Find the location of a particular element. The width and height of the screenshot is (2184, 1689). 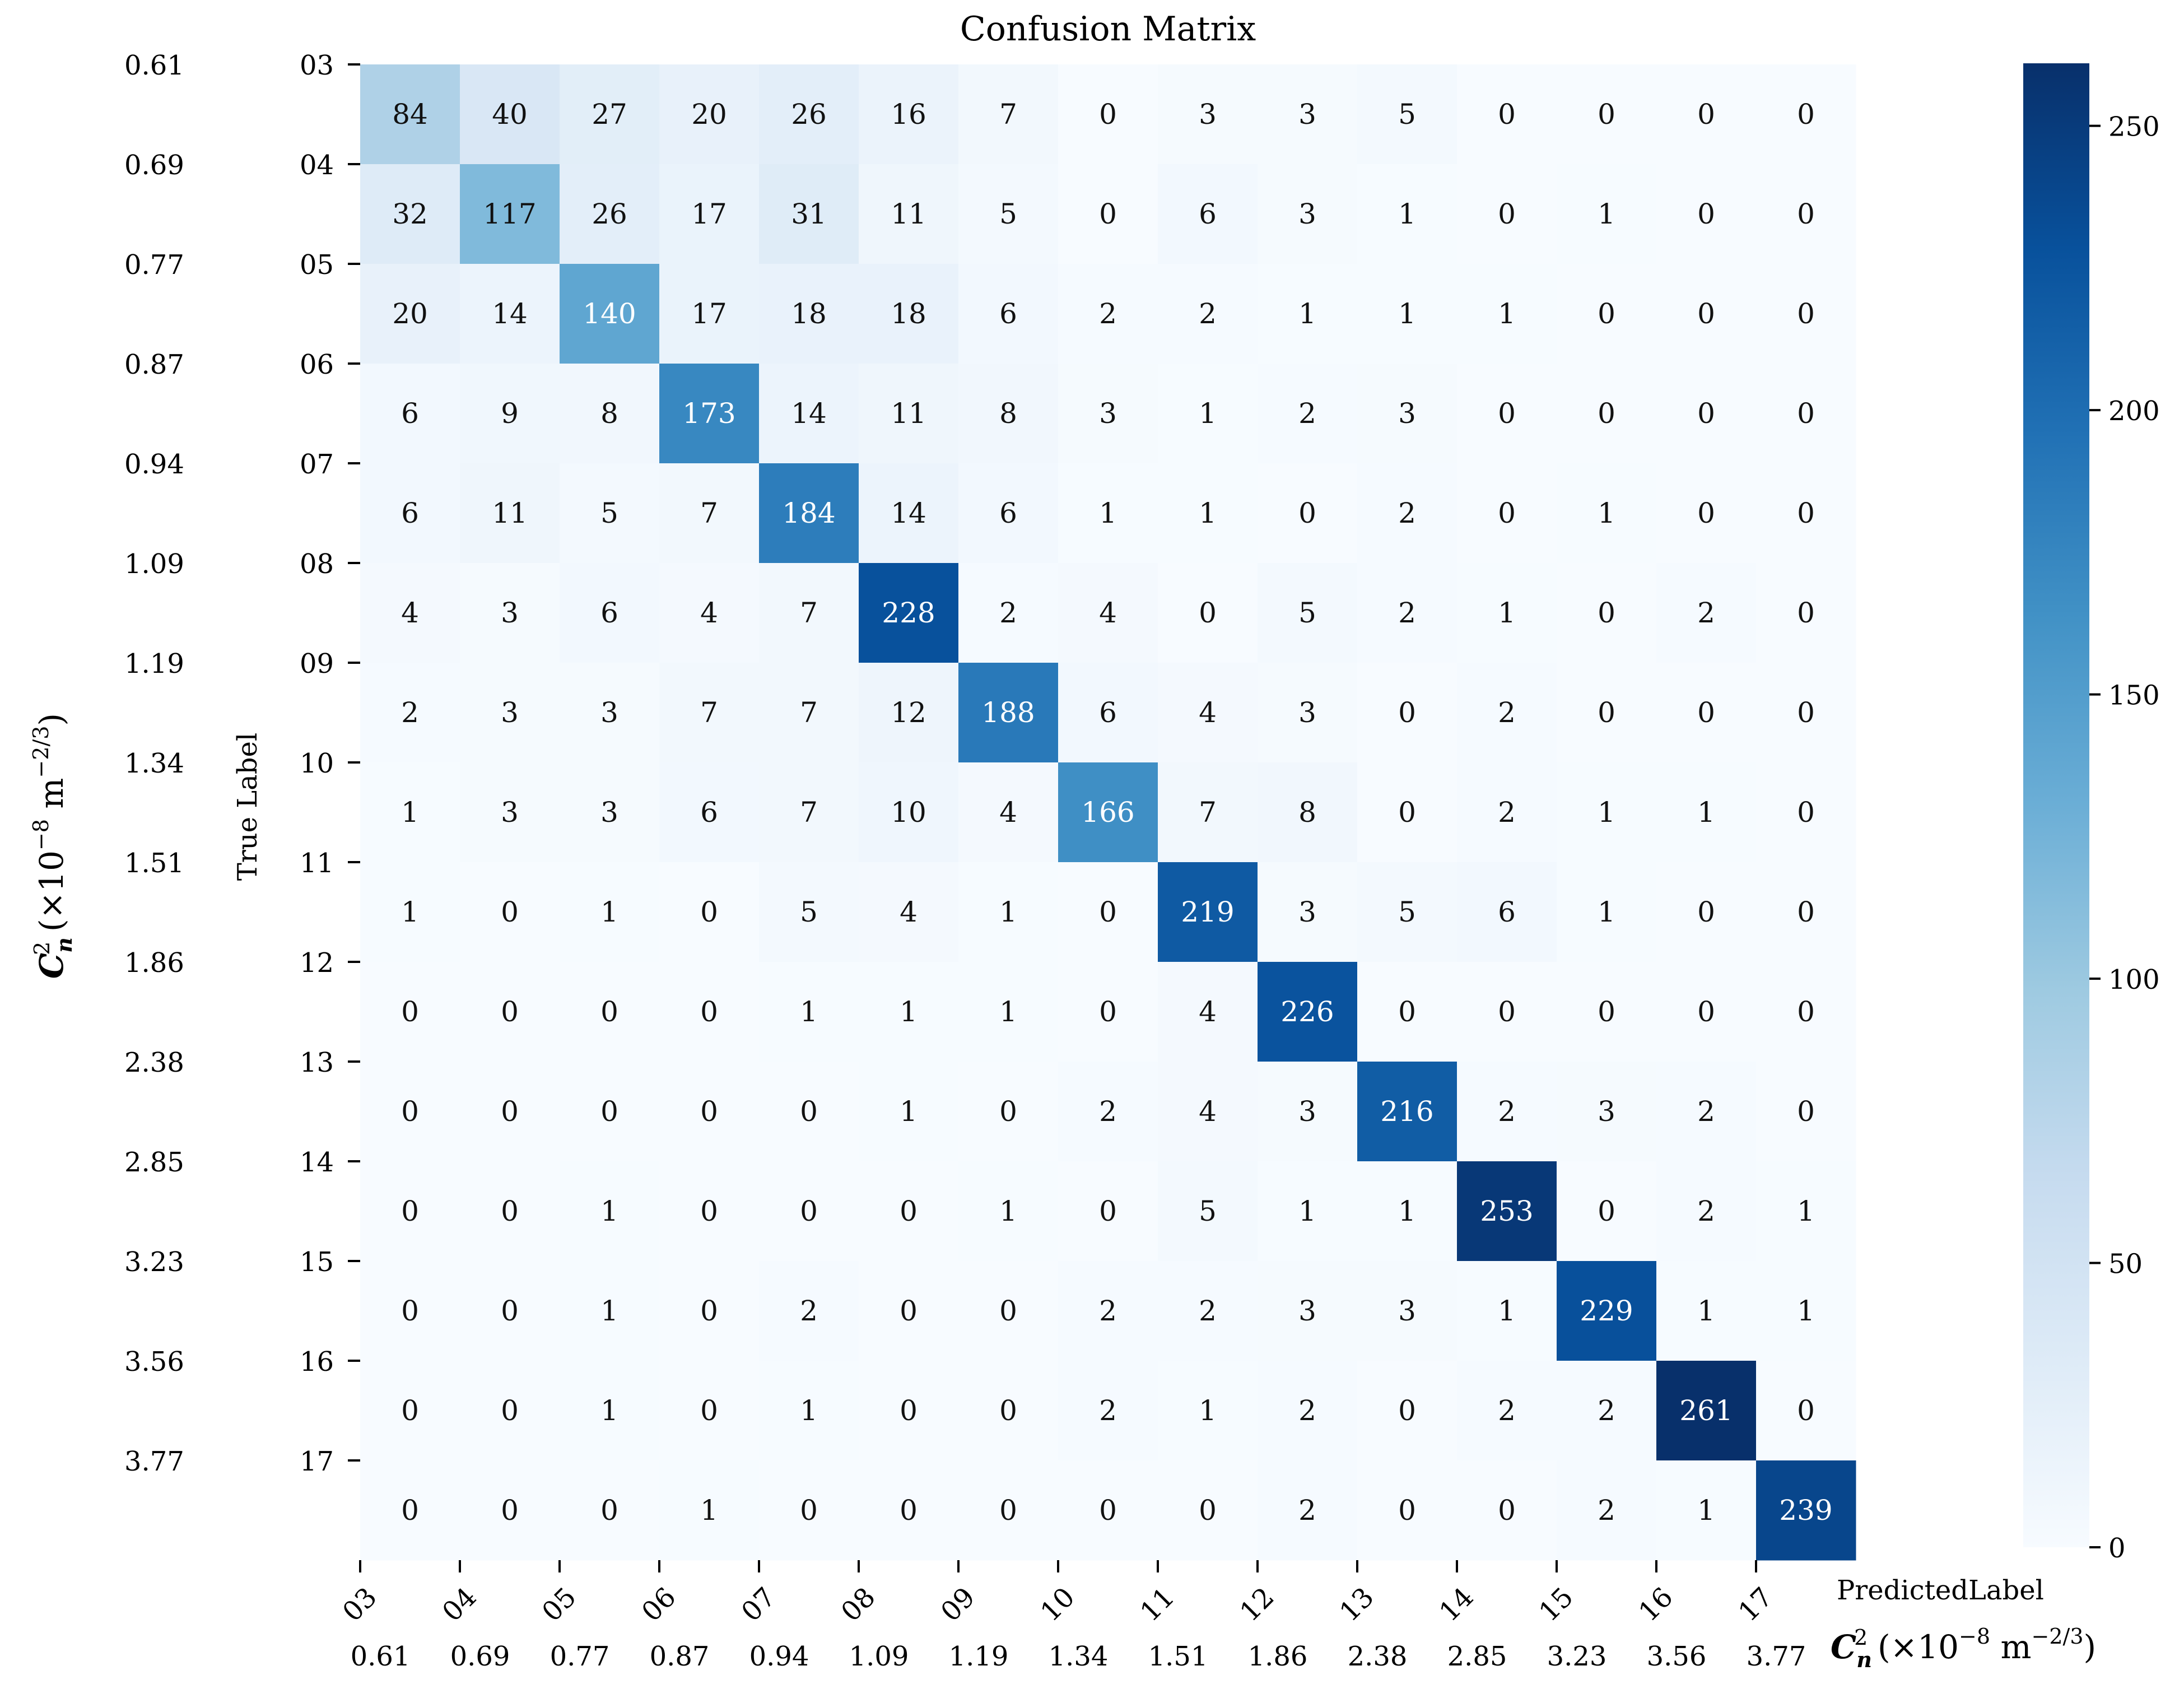

cell-value-05-13: 1 is located at coordinates (1407, 314).